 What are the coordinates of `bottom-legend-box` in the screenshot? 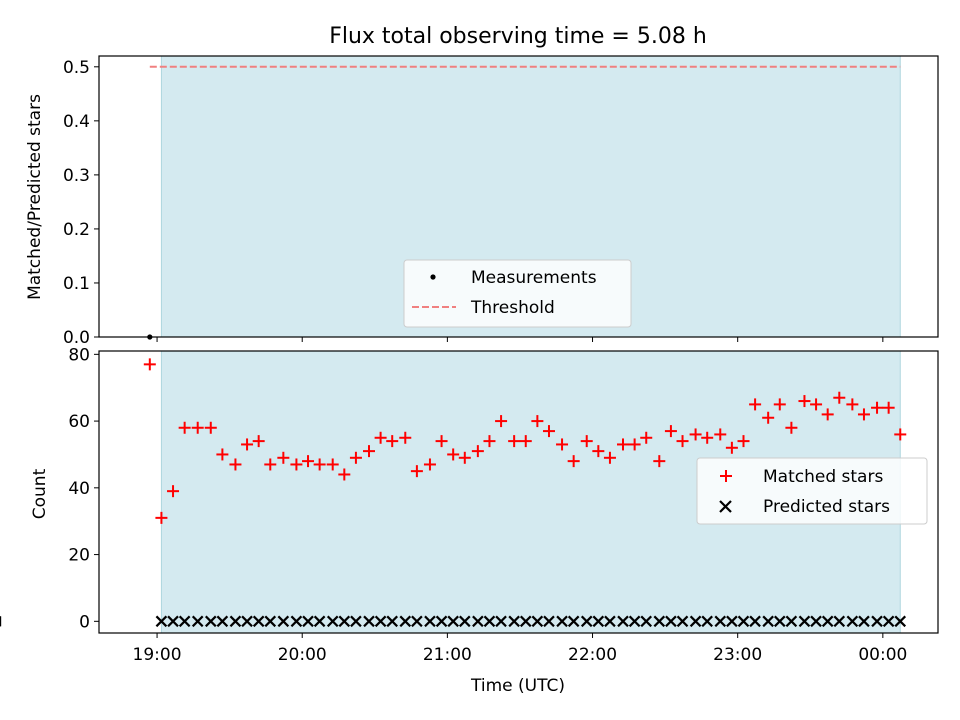 It's located at (812, 491).